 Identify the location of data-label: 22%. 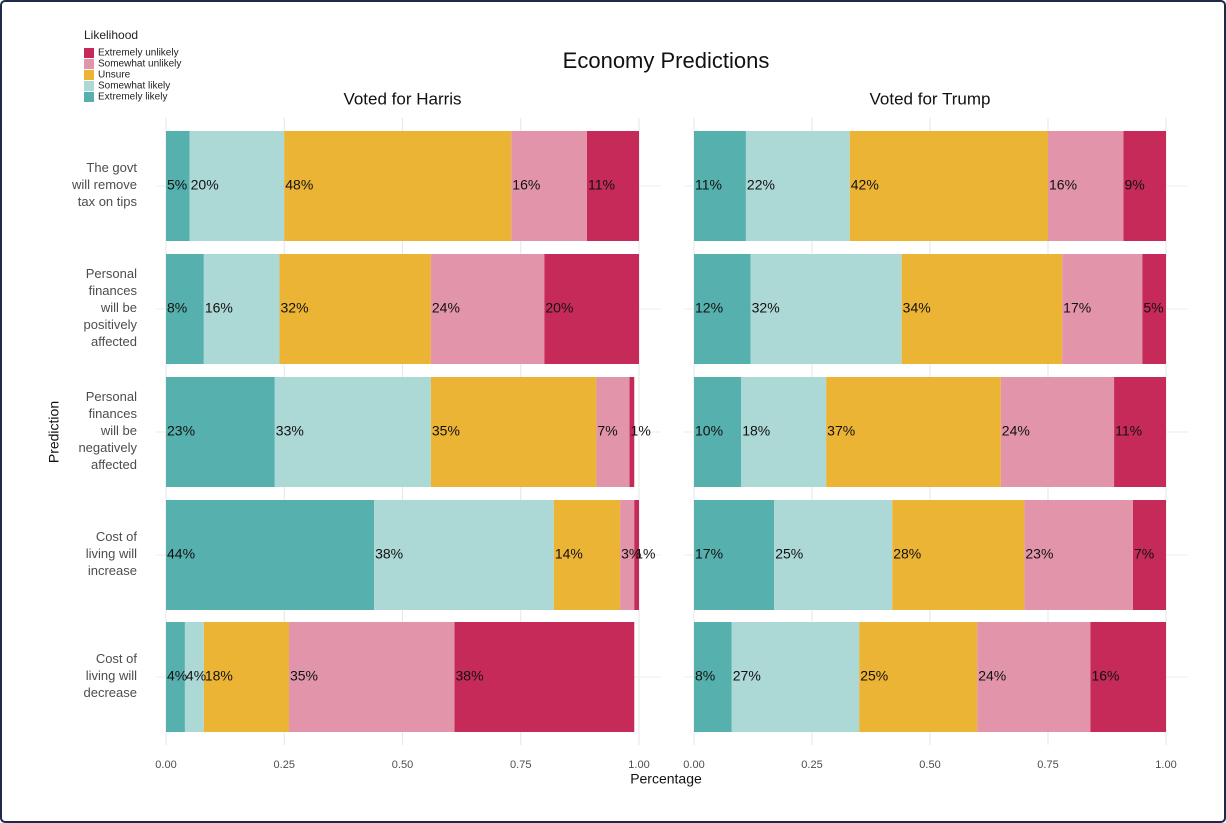
(761, 185).